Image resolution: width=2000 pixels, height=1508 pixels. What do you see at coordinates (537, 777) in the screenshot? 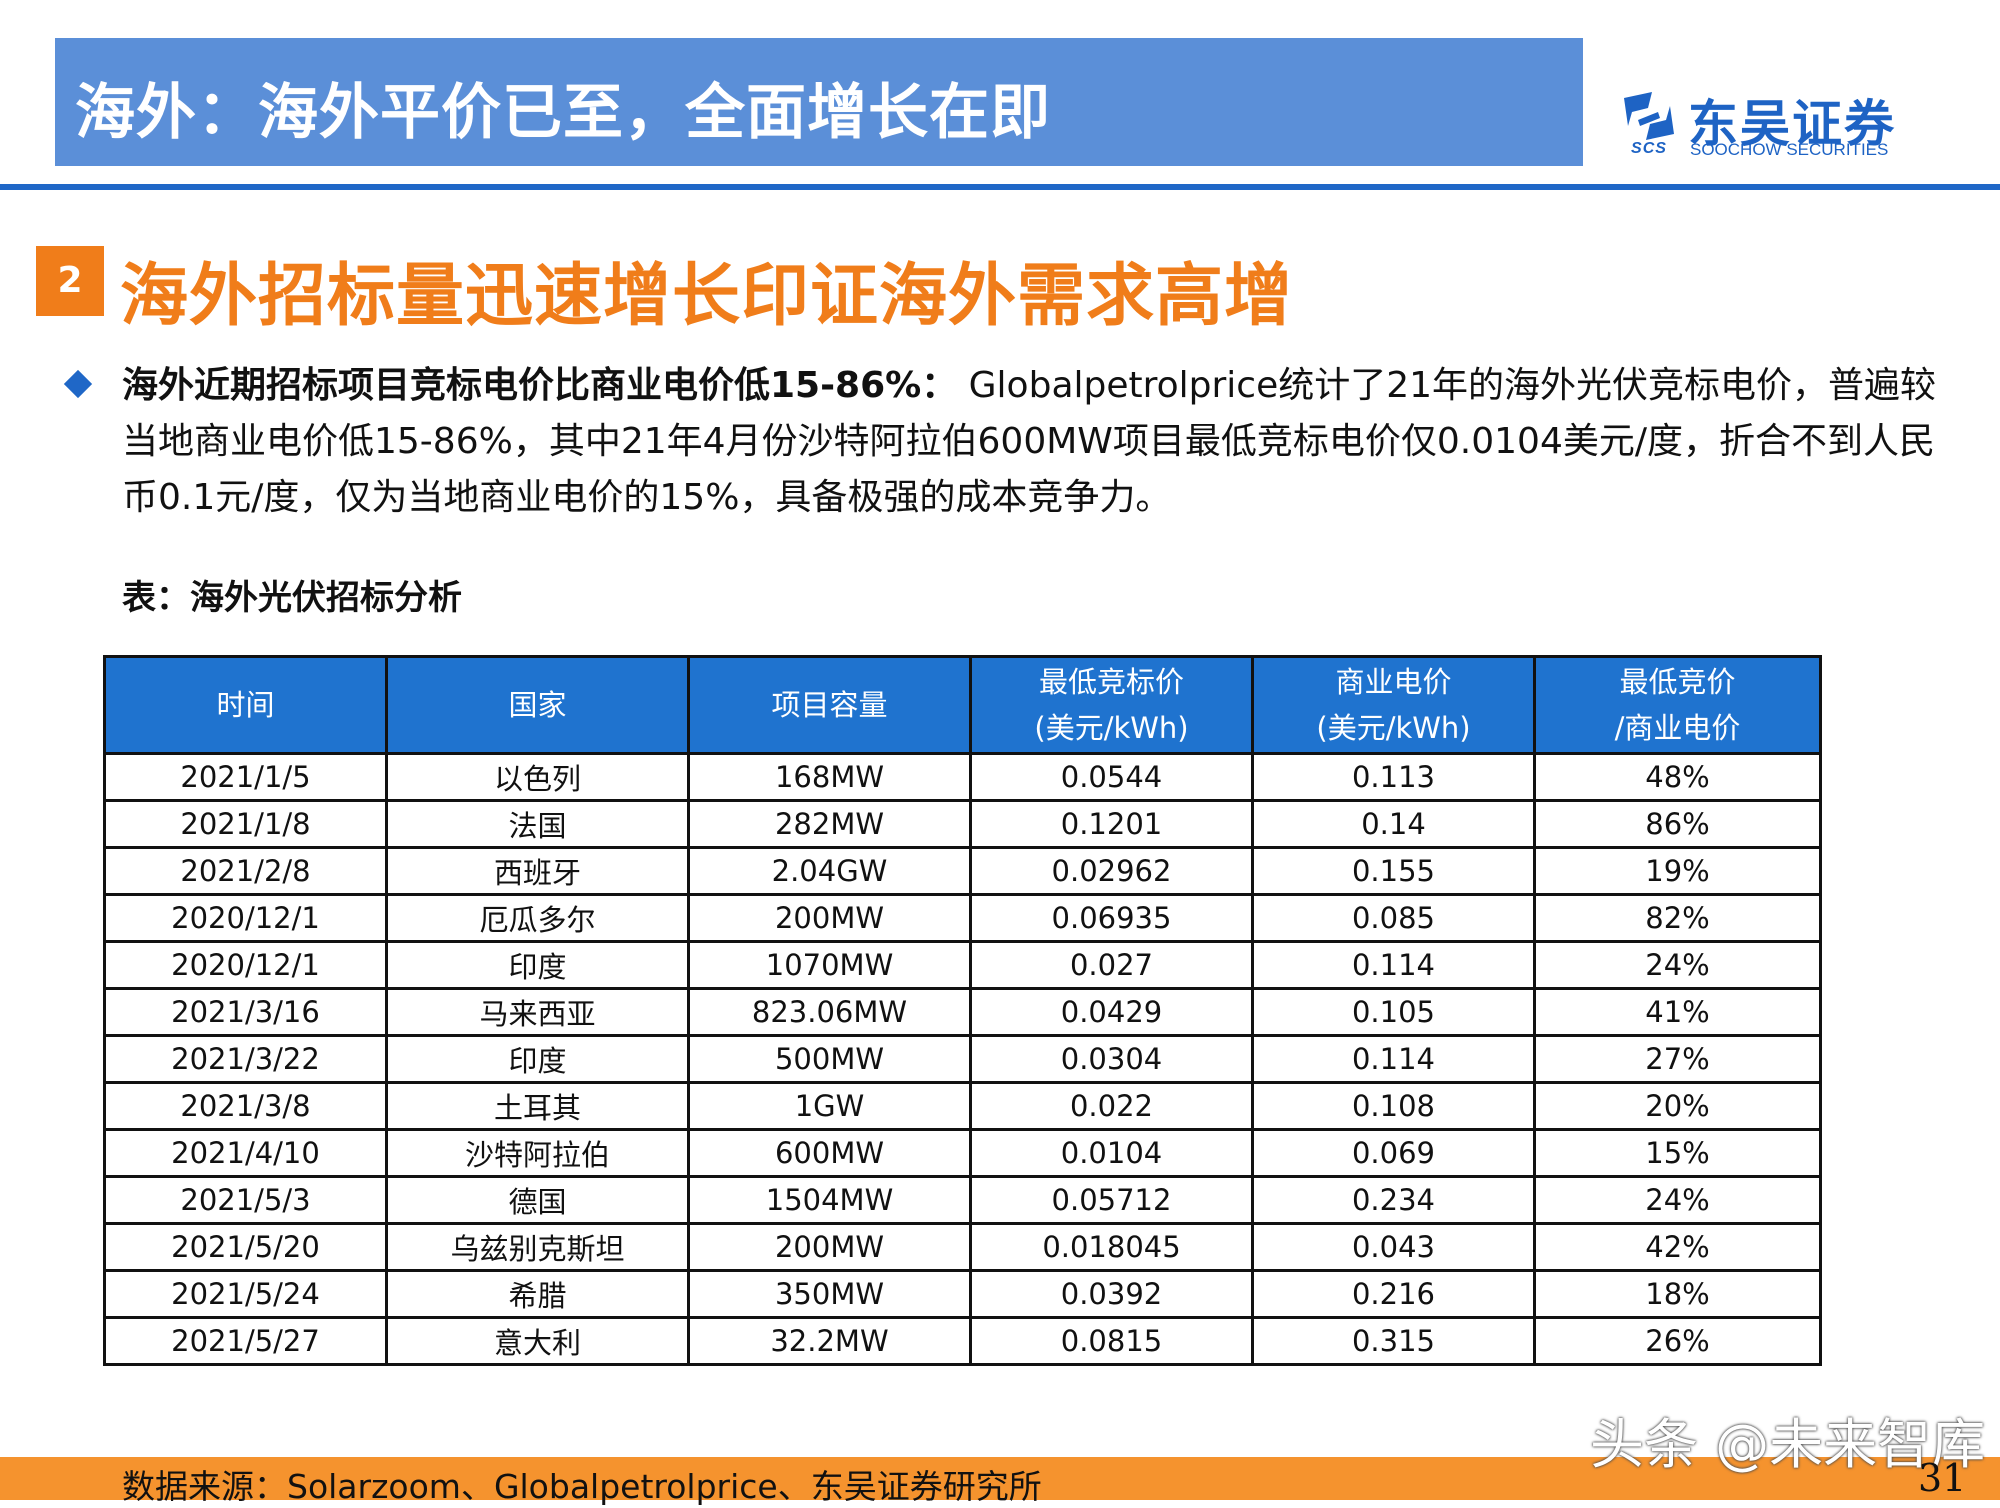
I see `cell-country: 以色列` at bounding box center [537, 777].